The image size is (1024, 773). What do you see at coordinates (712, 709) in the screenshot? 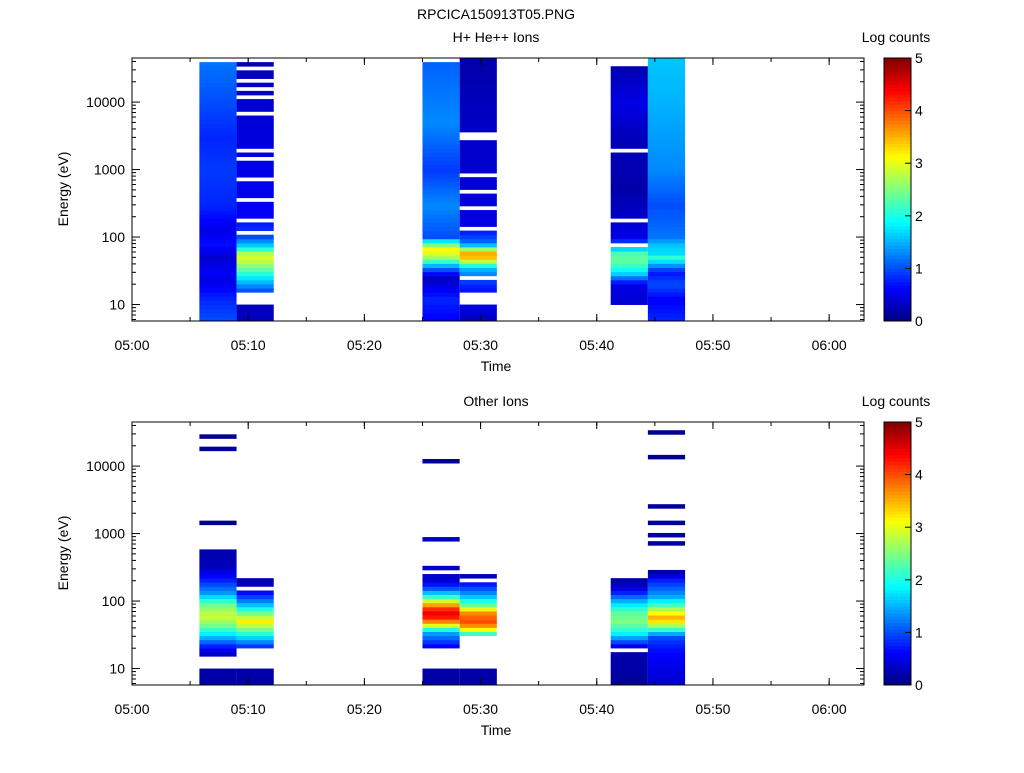
I see `x-tick-label: 05:50` at bounding box center [712, 709].